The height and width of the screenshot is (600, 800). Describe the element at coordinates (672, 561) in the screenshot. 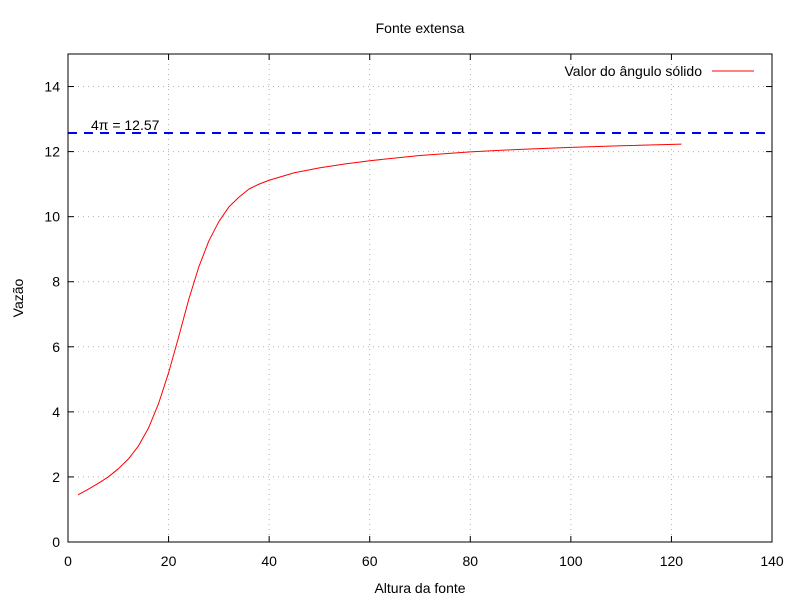

I see `x-tick-label: 120` at that location.